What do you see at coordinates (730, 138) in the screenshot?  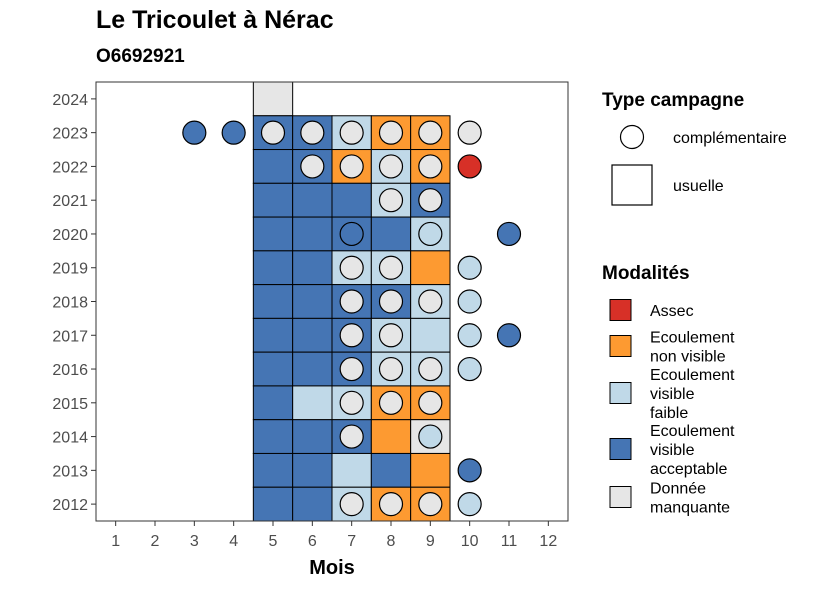 I see `legend-label: complémentaire` at bounding box center [730, 138].